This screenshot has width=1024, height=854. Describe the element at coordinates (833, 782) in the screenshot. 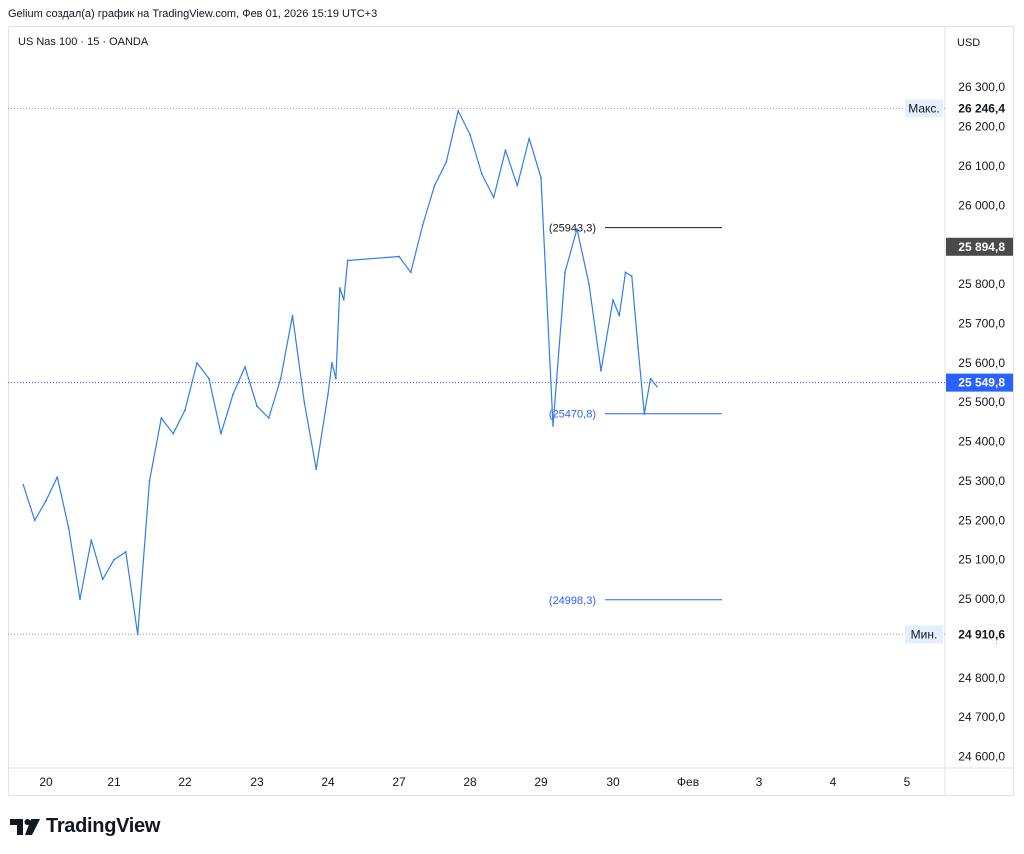

I see `x-tick-label: 4` at that location.